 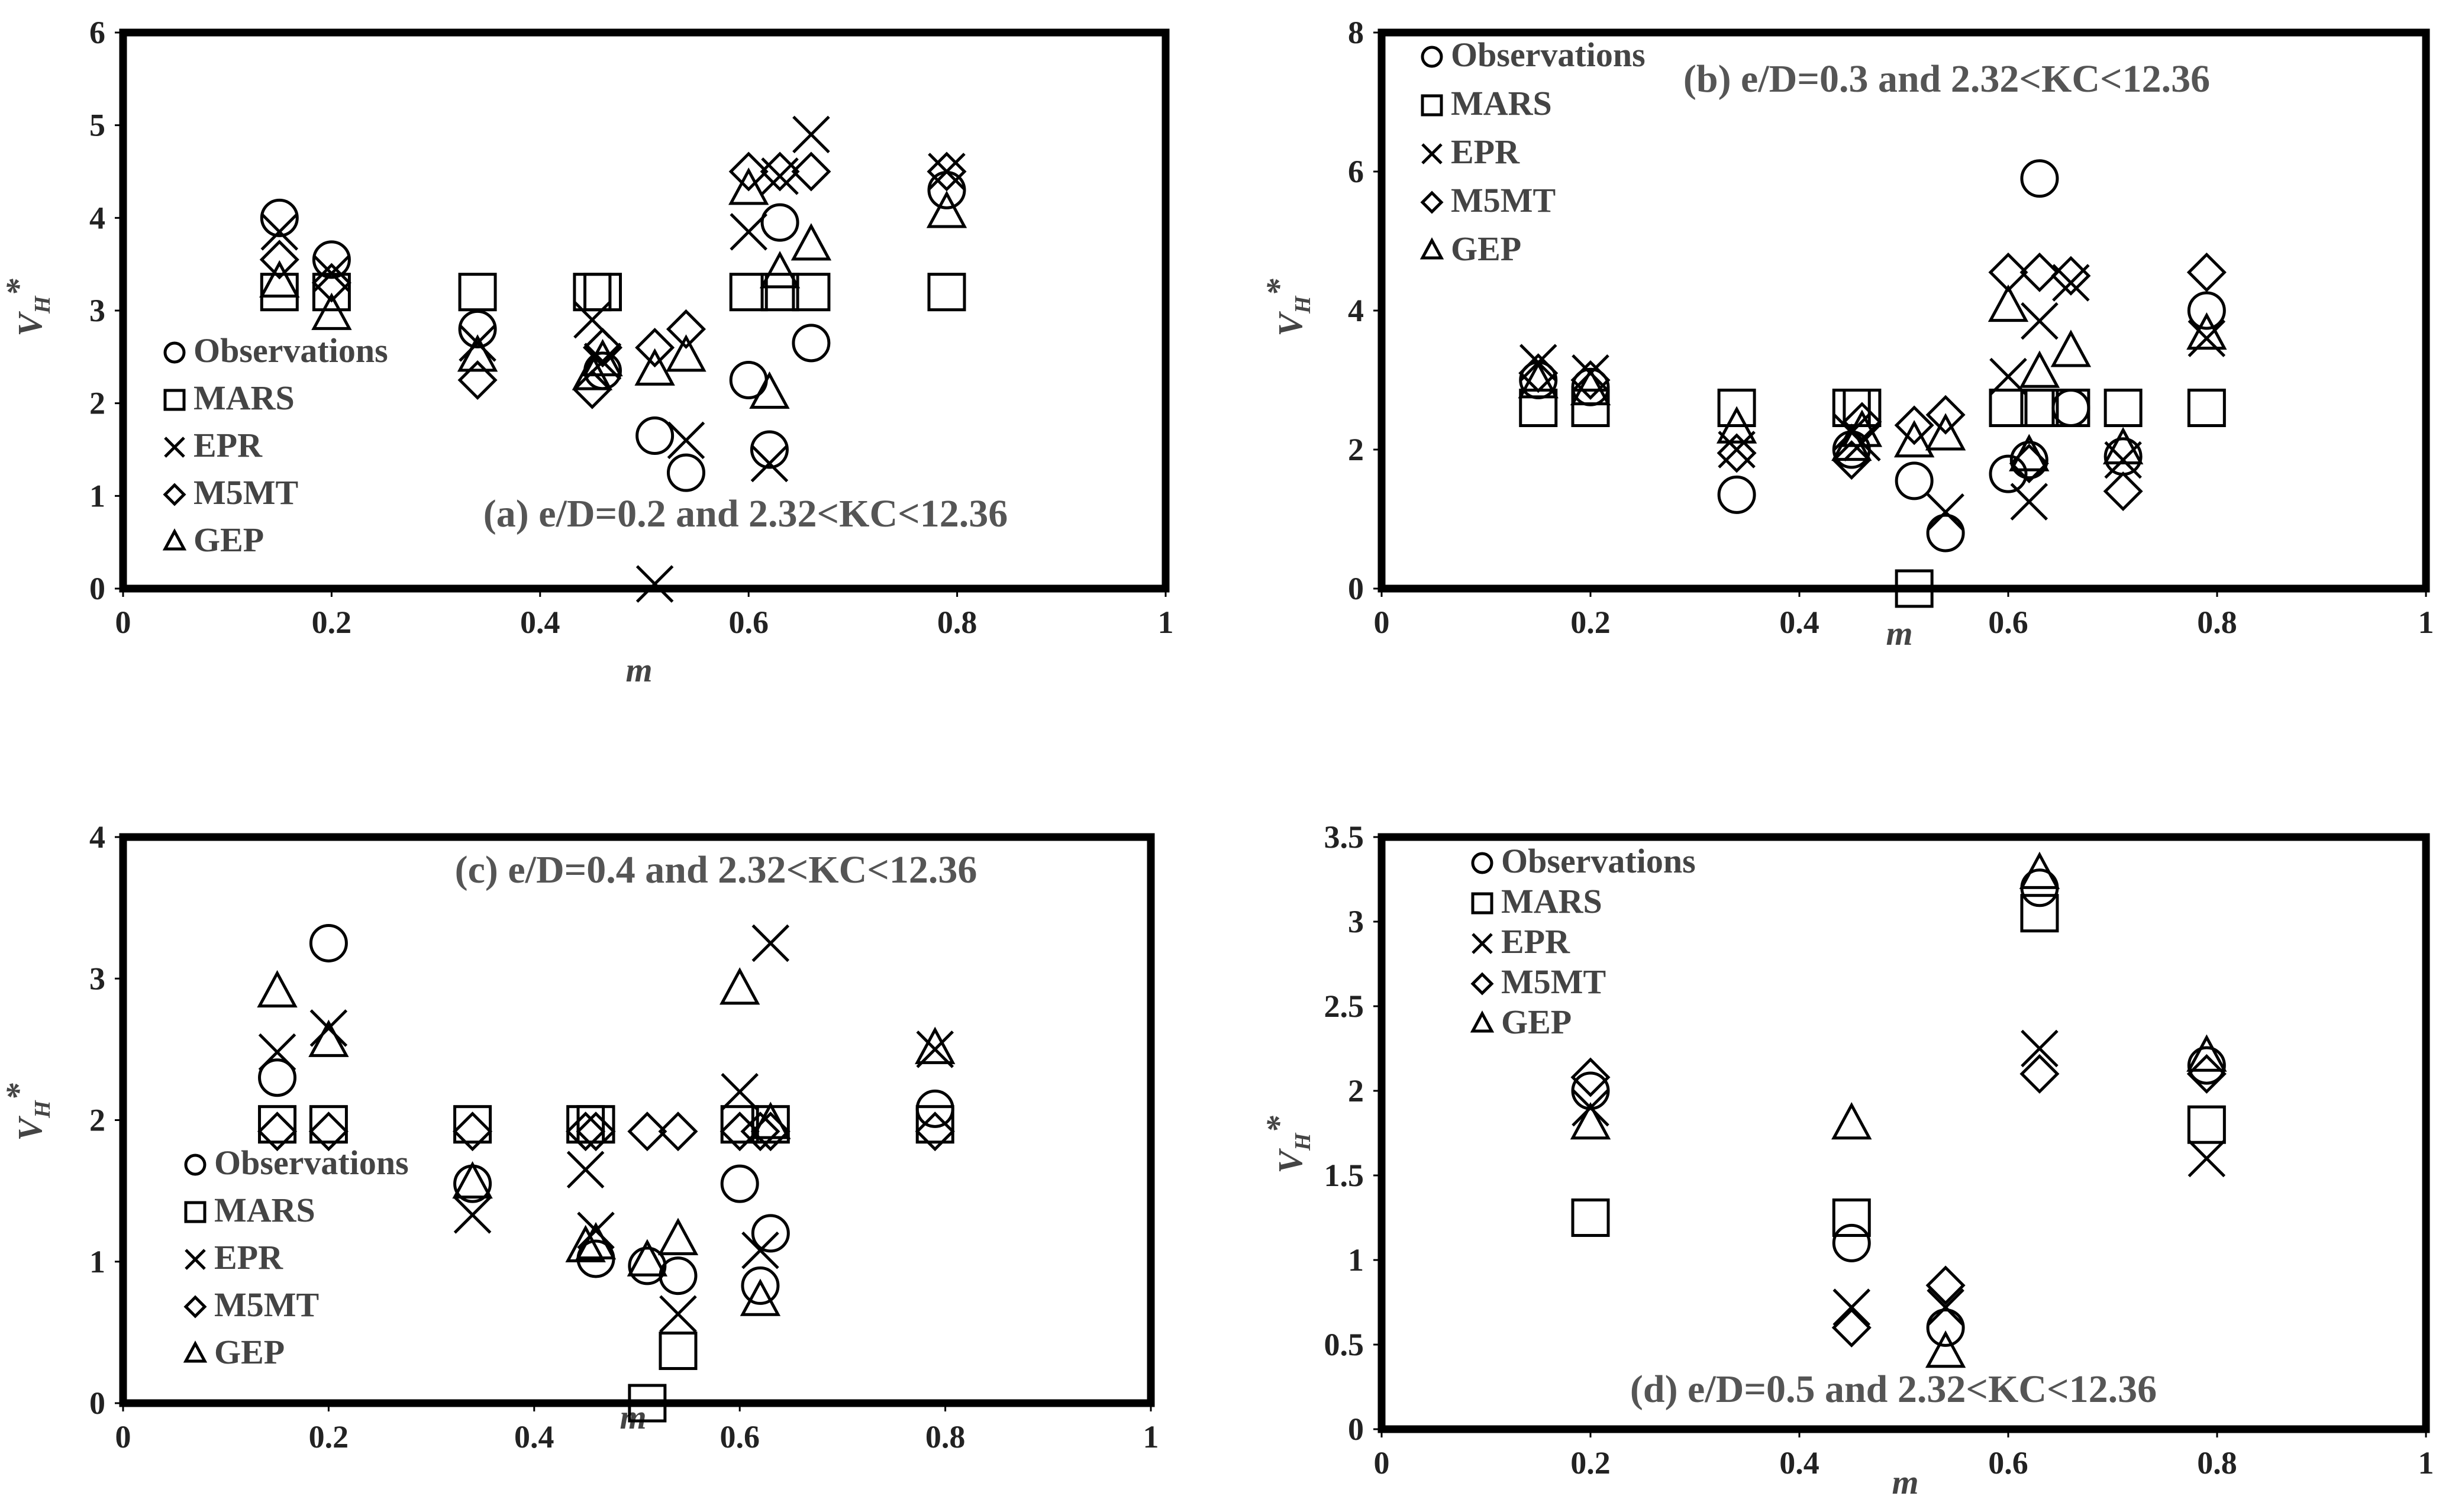 What do you see at coordinates (1431, 248) in the screenshot?
I see `legend-marker-gep` at bounding box center [1431, 248].